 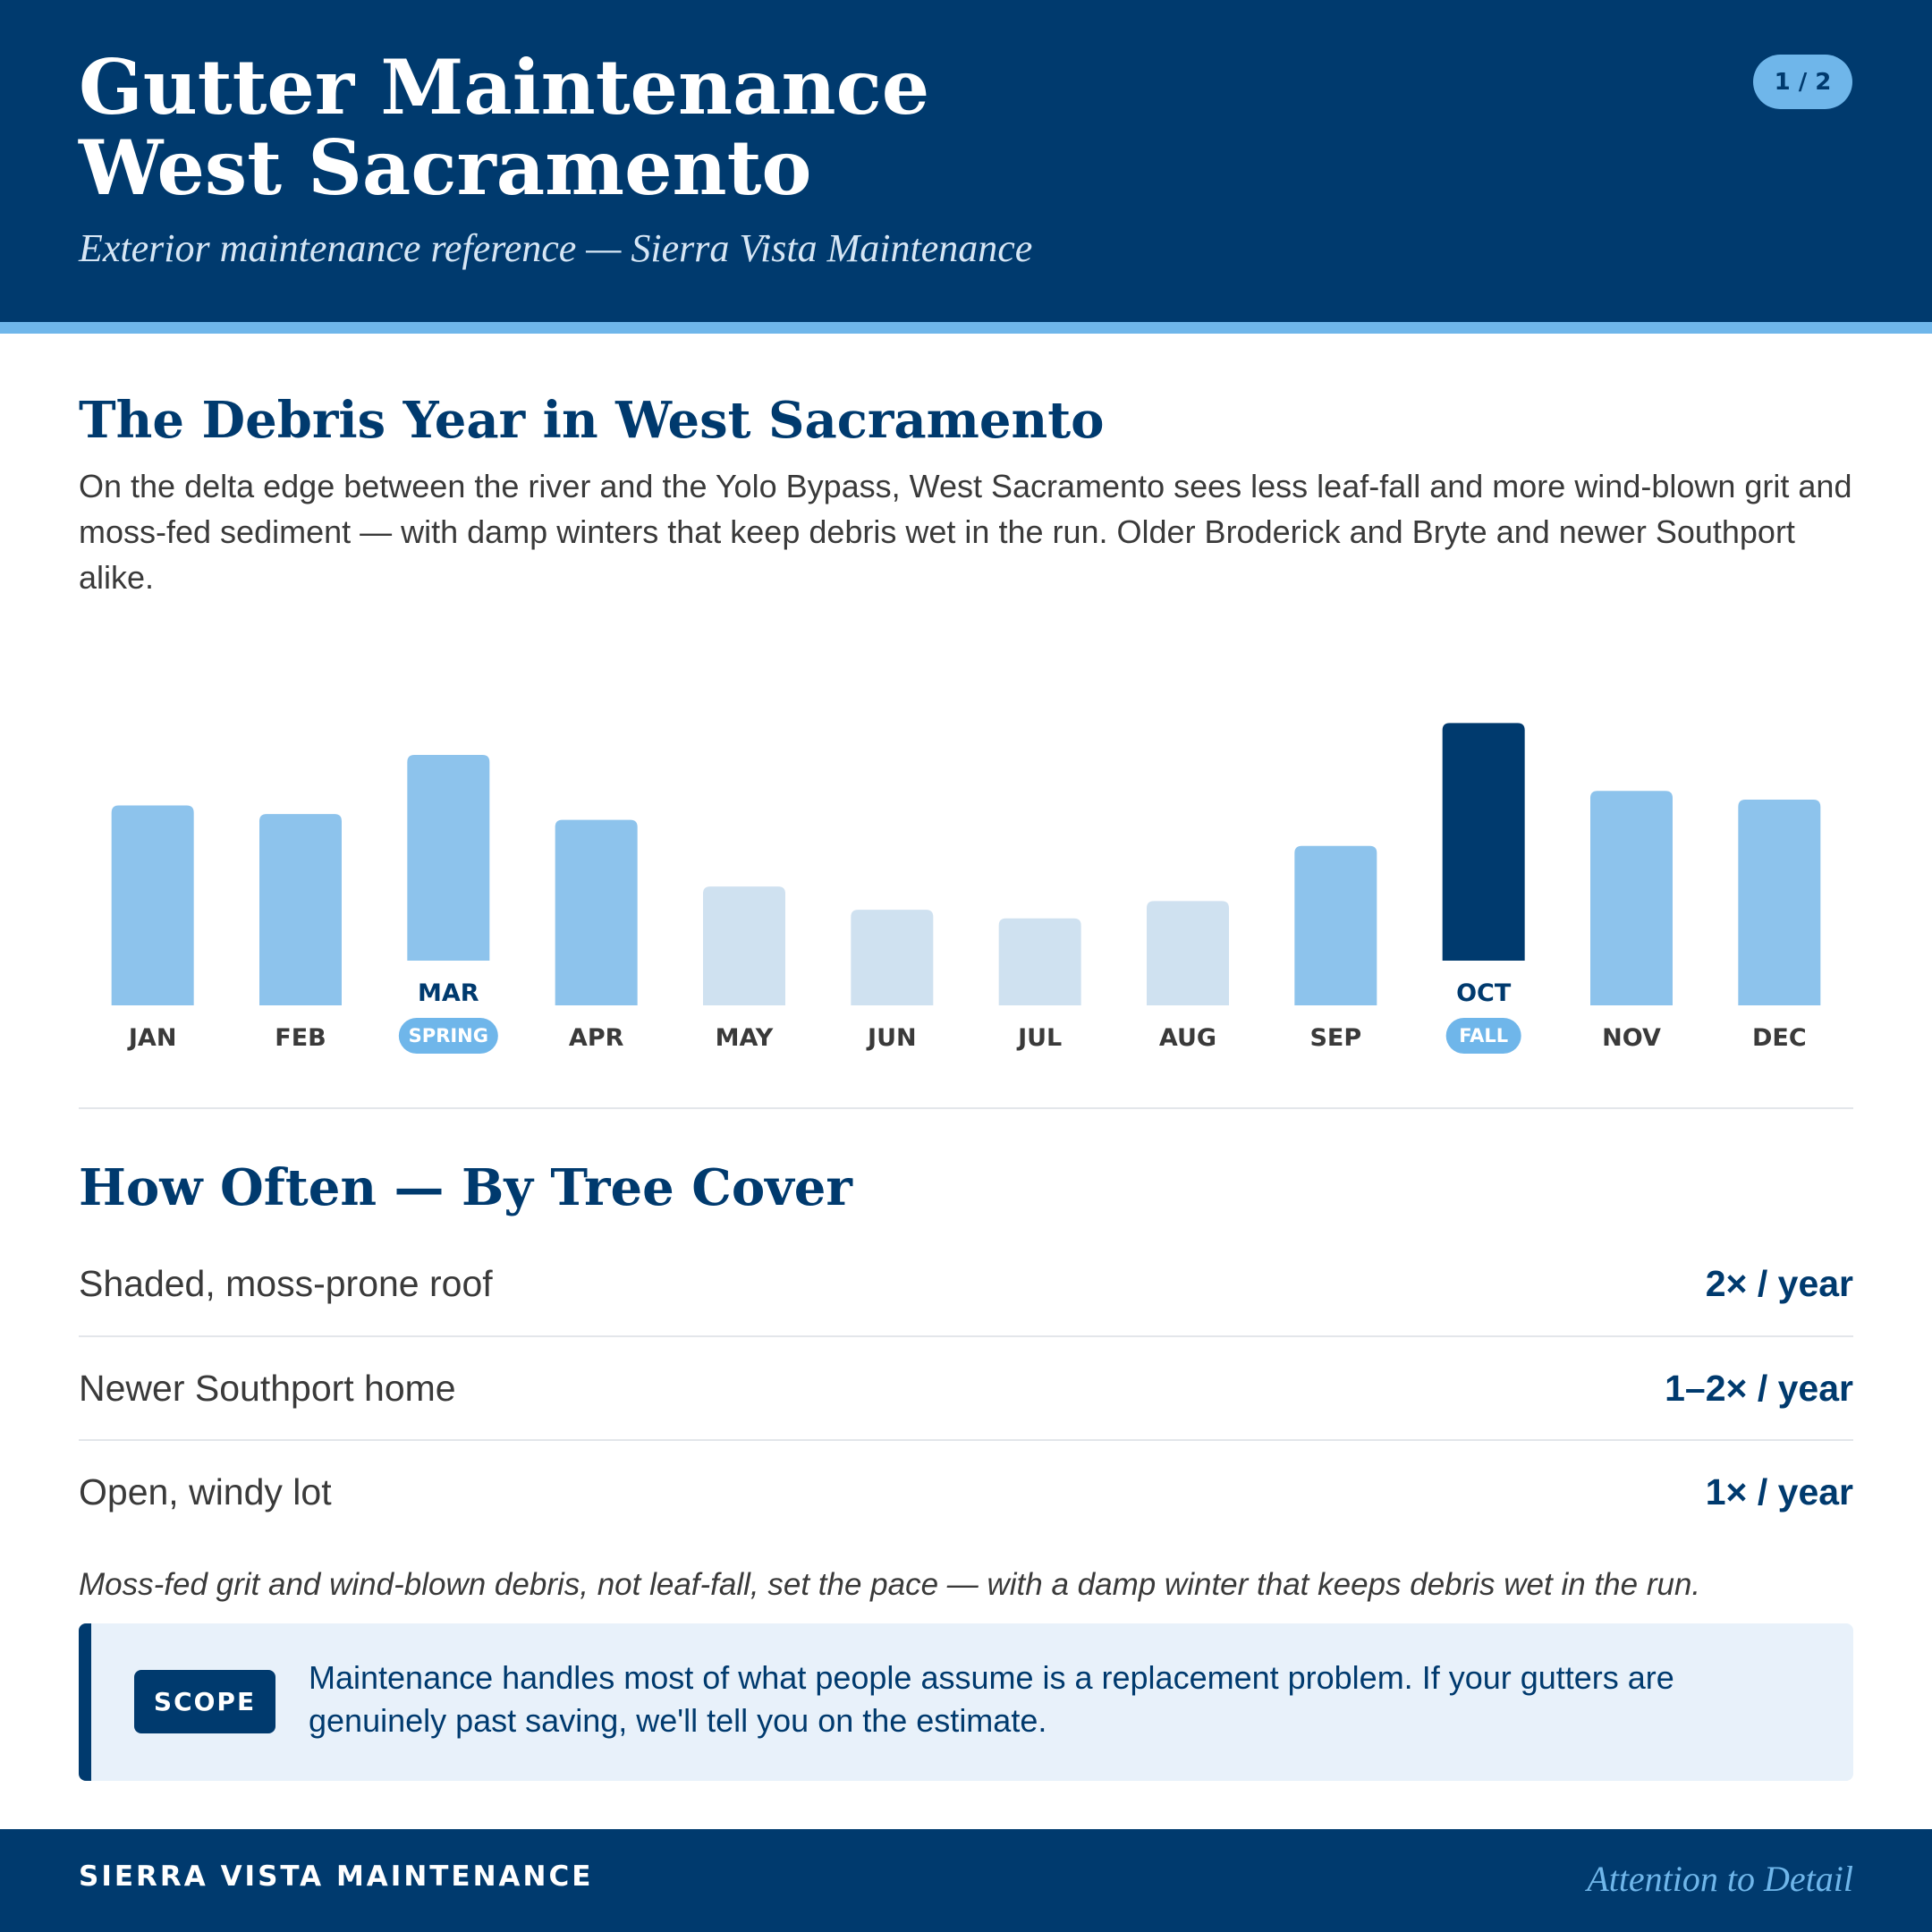 What do you see at coordinates (744, 945) in the screenshot?
I see `bar-may` at bounding box center [744, 945].